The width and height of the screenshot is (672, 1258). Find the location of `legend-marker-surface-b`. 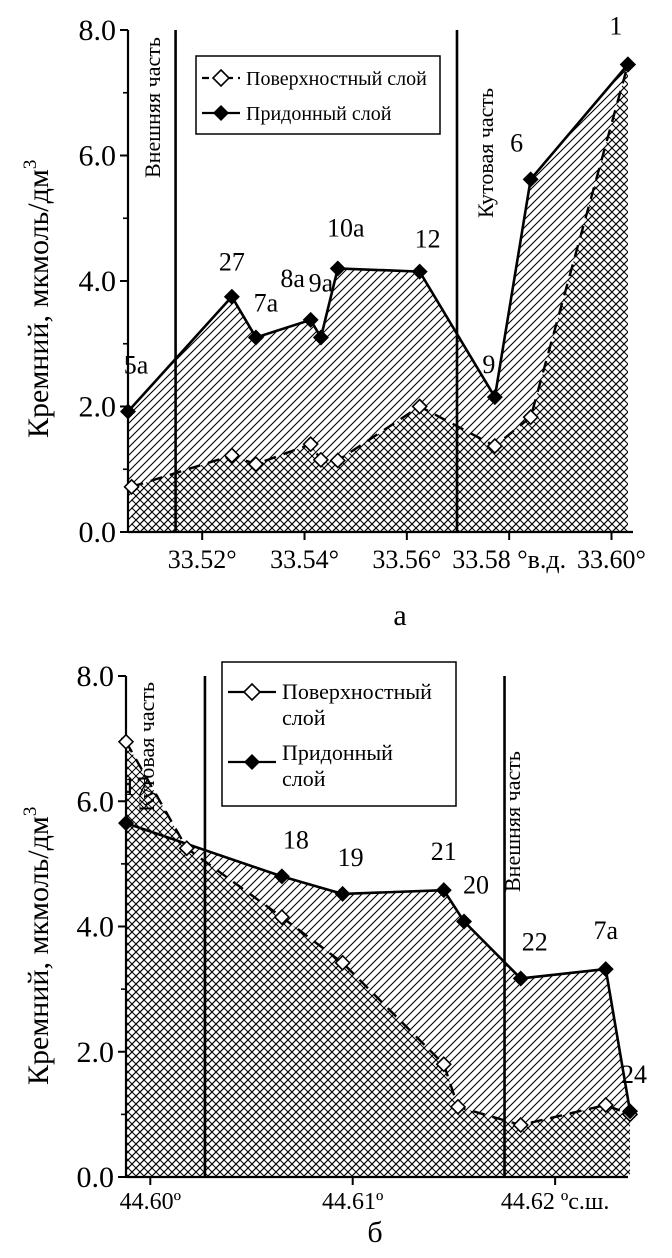

legend-marker-surface-b is located at coordinates (252, 692).